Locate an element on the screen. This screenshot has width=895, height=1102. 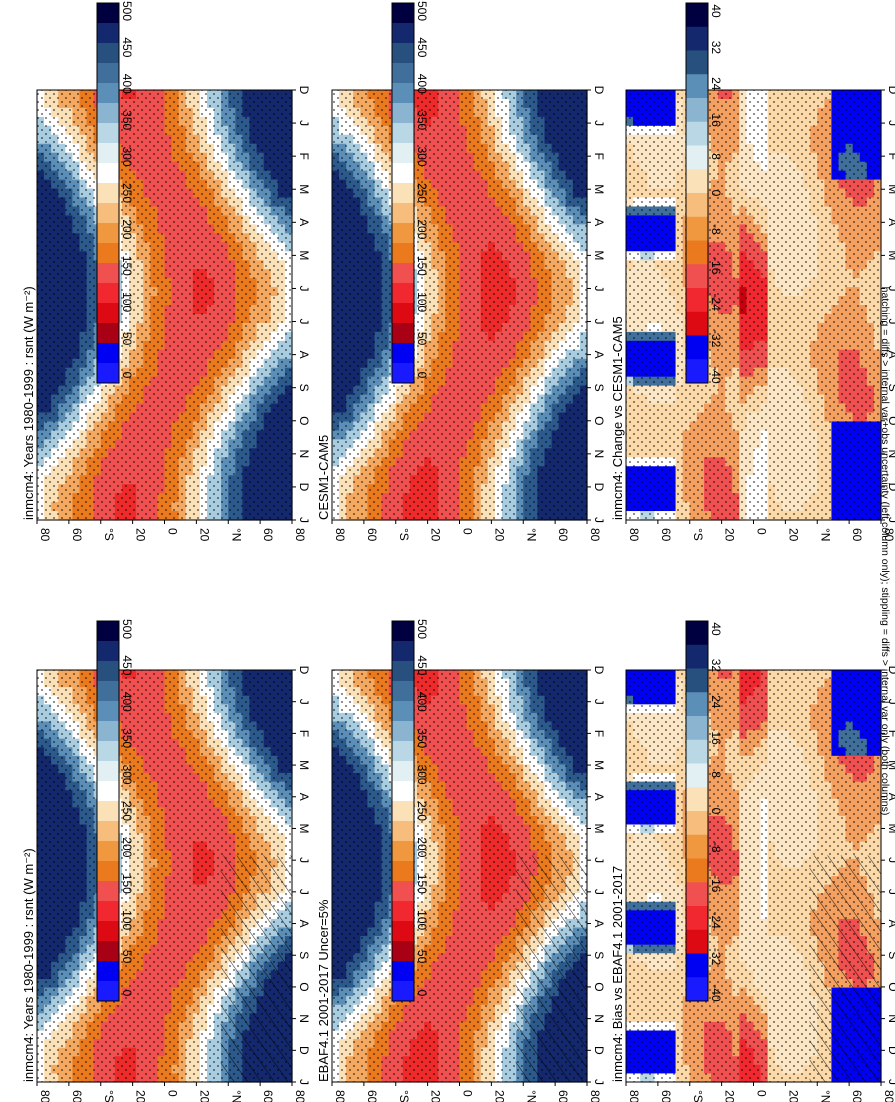
colorbar-label: 250 is located at coordinates (127, 811).